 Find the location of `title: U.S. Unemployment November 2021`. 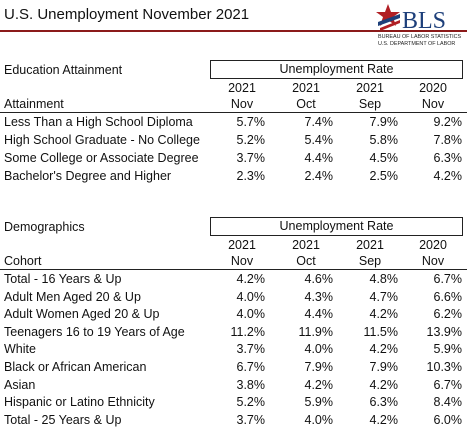

title: U.S. Unemployment November 2021 is located at coordinates (127, 14).